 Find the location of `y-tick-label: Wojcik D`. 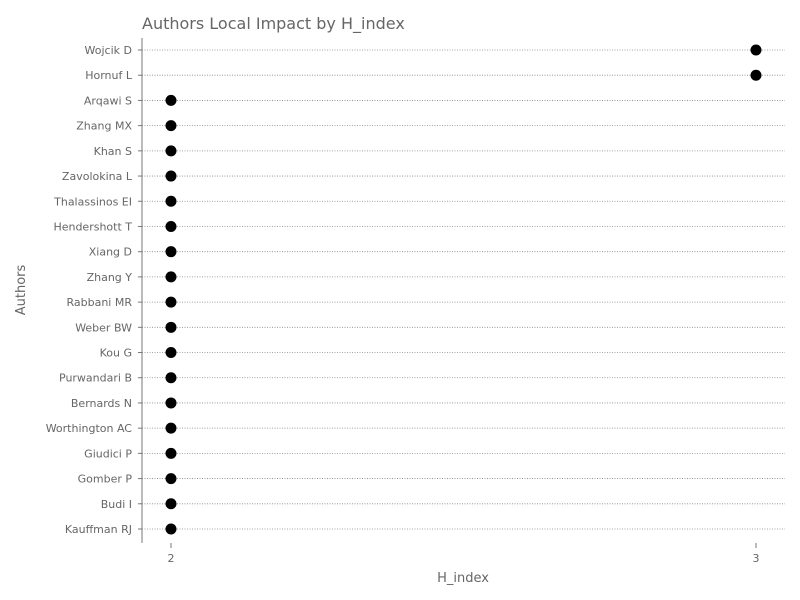

y-tick-label: Wojcik D is located at coordinates (108, 50).